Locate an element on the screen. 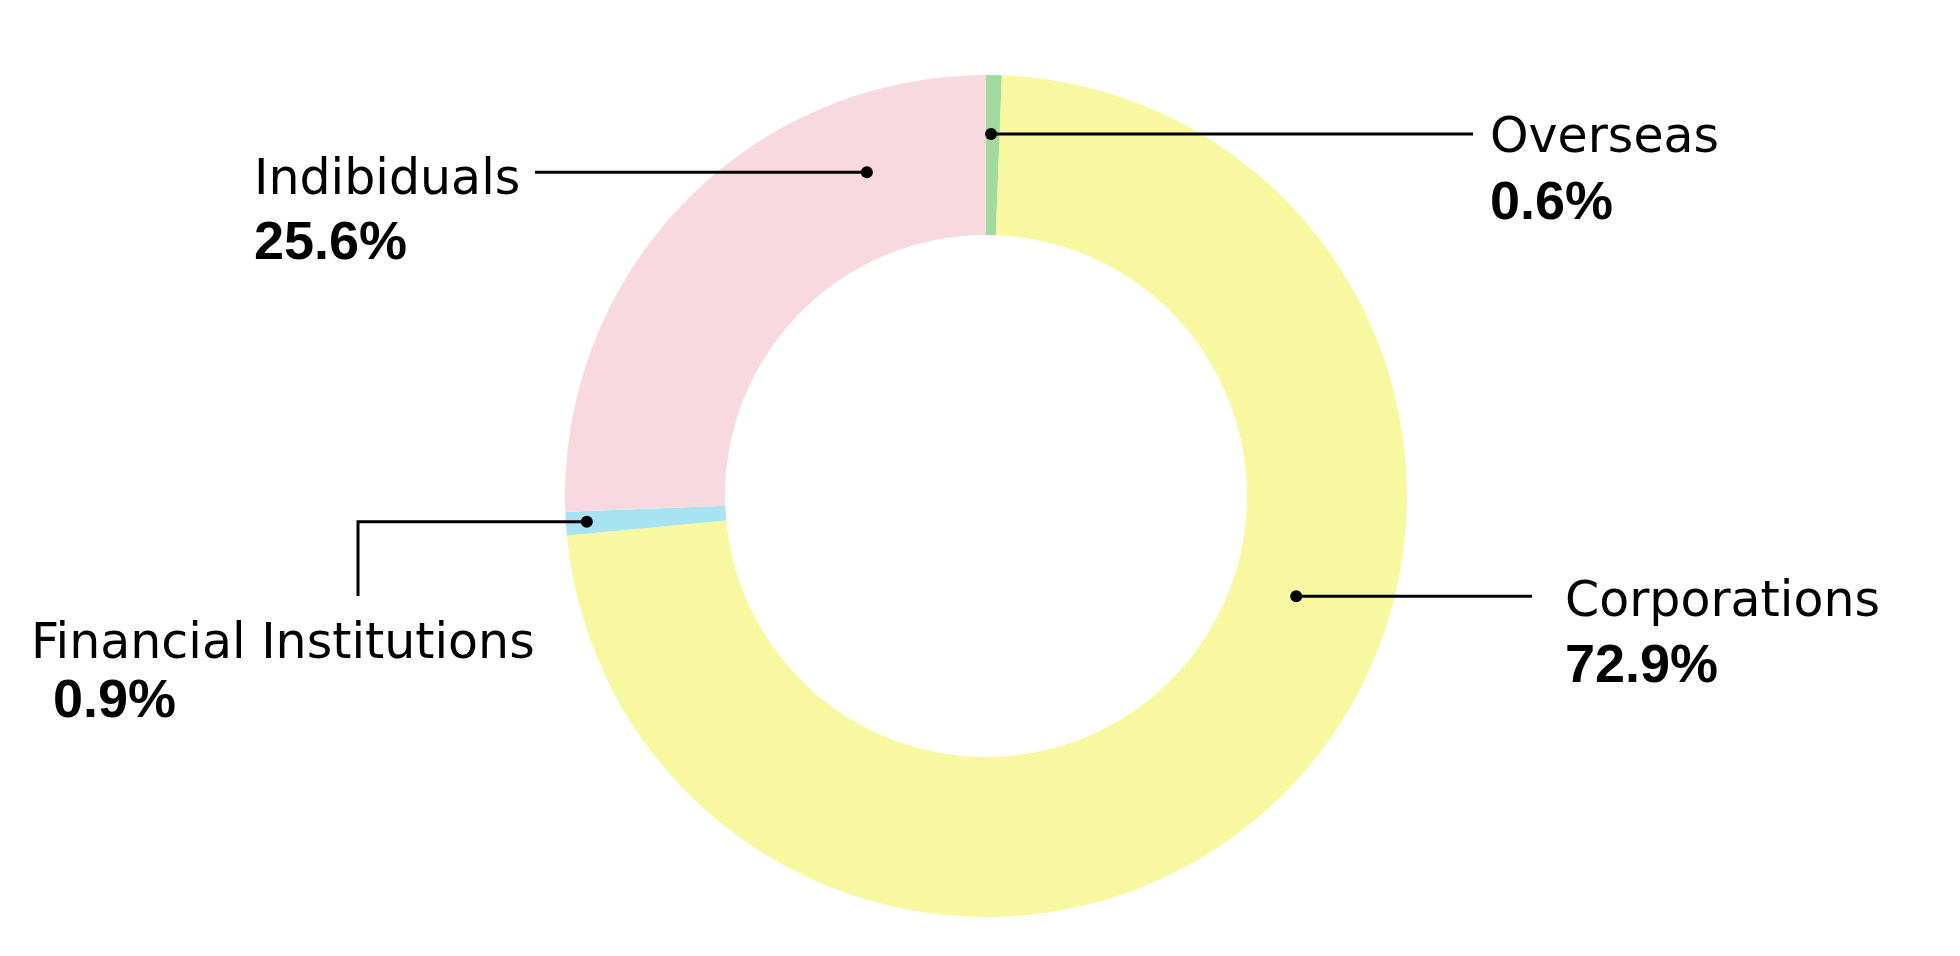  slice-label: Corporations is located at coordinates (1722, 599).